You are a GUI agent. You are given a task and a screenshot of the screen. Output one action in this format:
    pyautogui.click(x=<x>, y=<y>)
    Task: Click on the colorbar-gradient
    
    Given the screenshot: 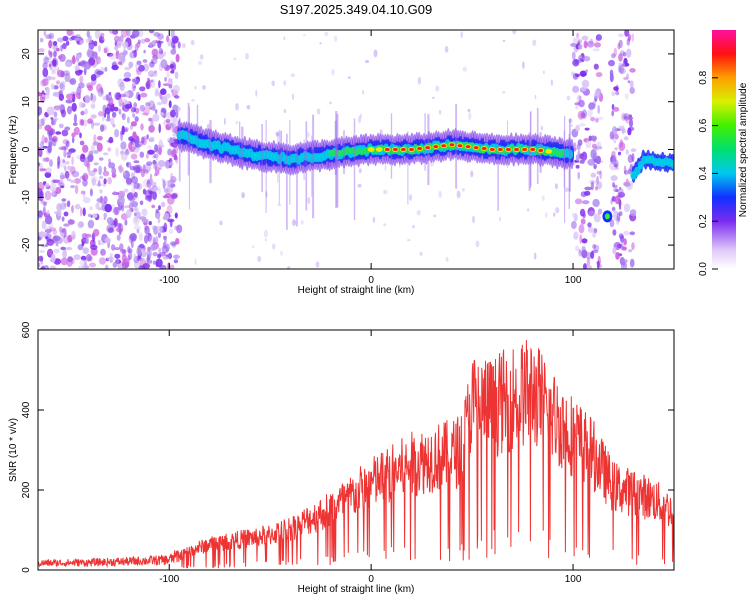 What is the action you would take?
    pyautogui.click(x=724, y=149)
    